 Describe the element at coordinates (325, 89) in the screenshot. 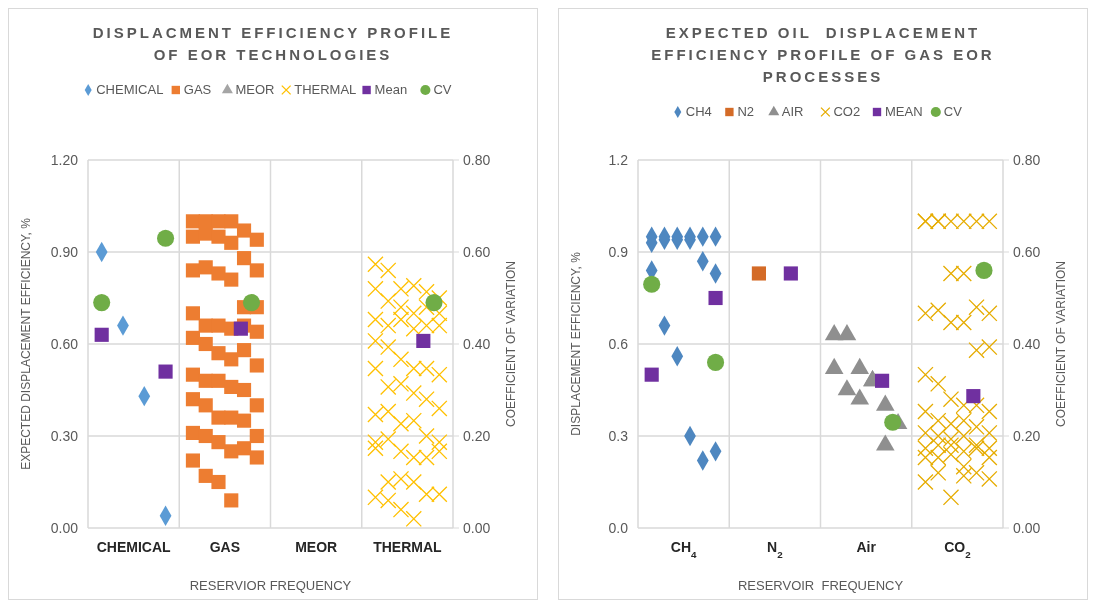

I see `legend-label: THERMAL` at that location.